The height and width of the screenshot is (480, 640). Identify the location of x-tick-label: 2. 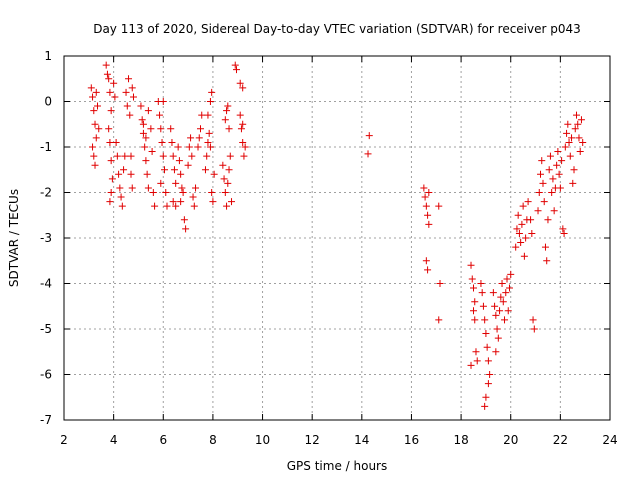
(64, 440).